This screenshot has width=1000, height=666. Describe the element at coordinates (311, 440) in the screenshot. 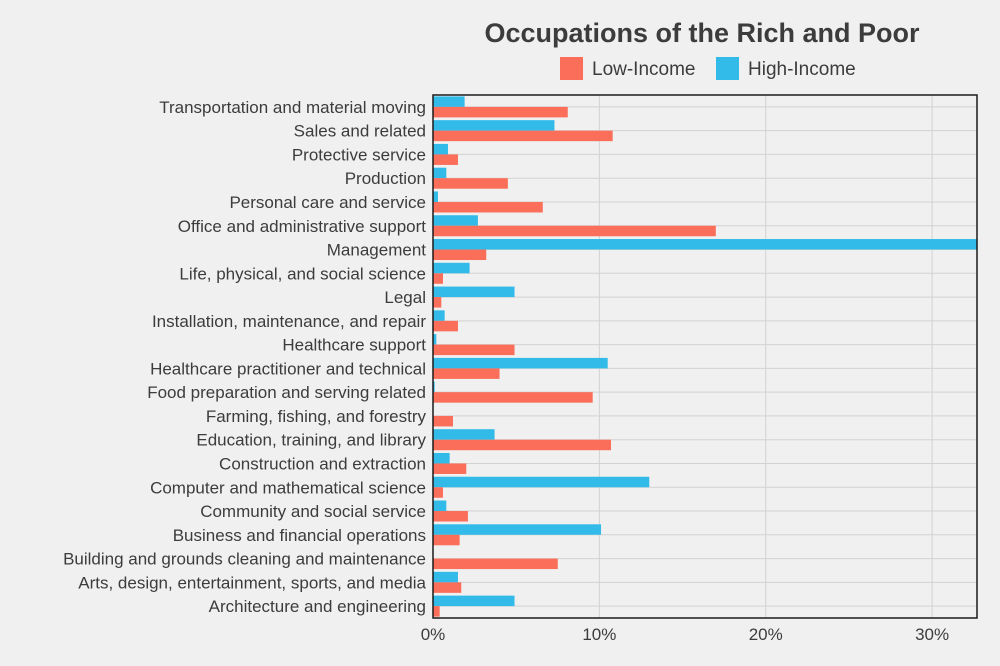

I see `category-label: Education, training, and library` at that location.